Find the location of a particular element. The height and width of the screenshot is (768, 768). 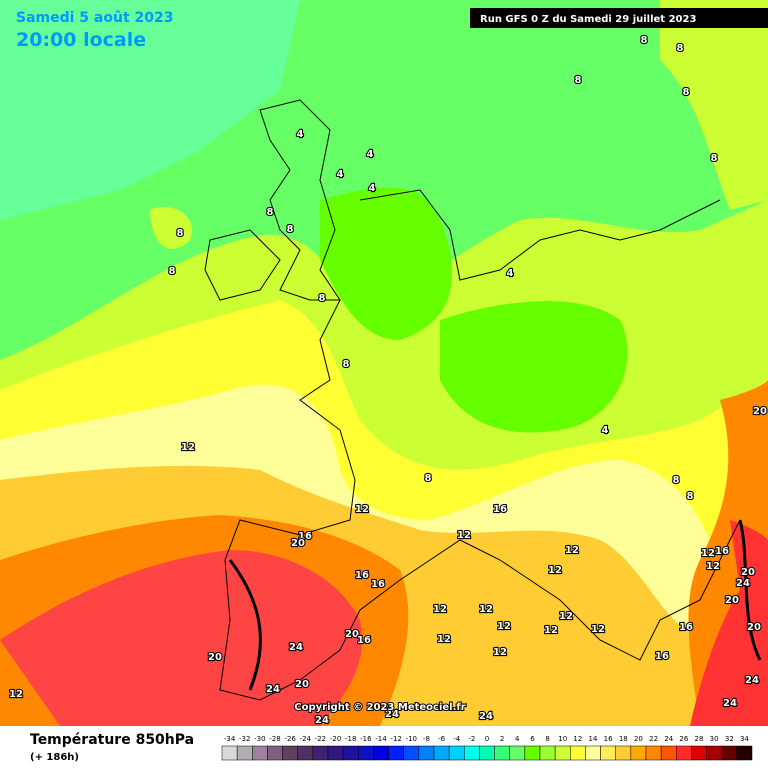

legend-tick-label: -12 is located at coordinates (395, 739).